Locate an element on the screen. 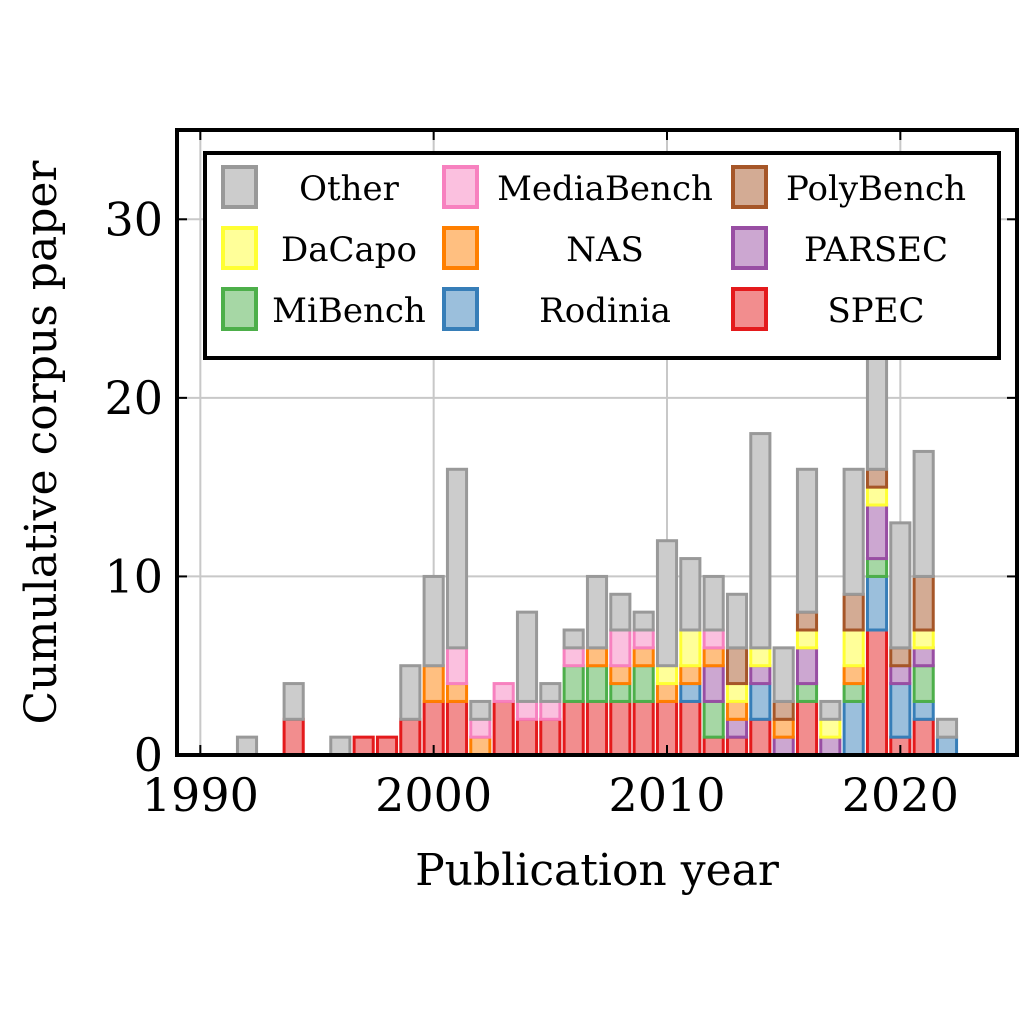  legend-swatch-spec is located at coordinates (749, 309).